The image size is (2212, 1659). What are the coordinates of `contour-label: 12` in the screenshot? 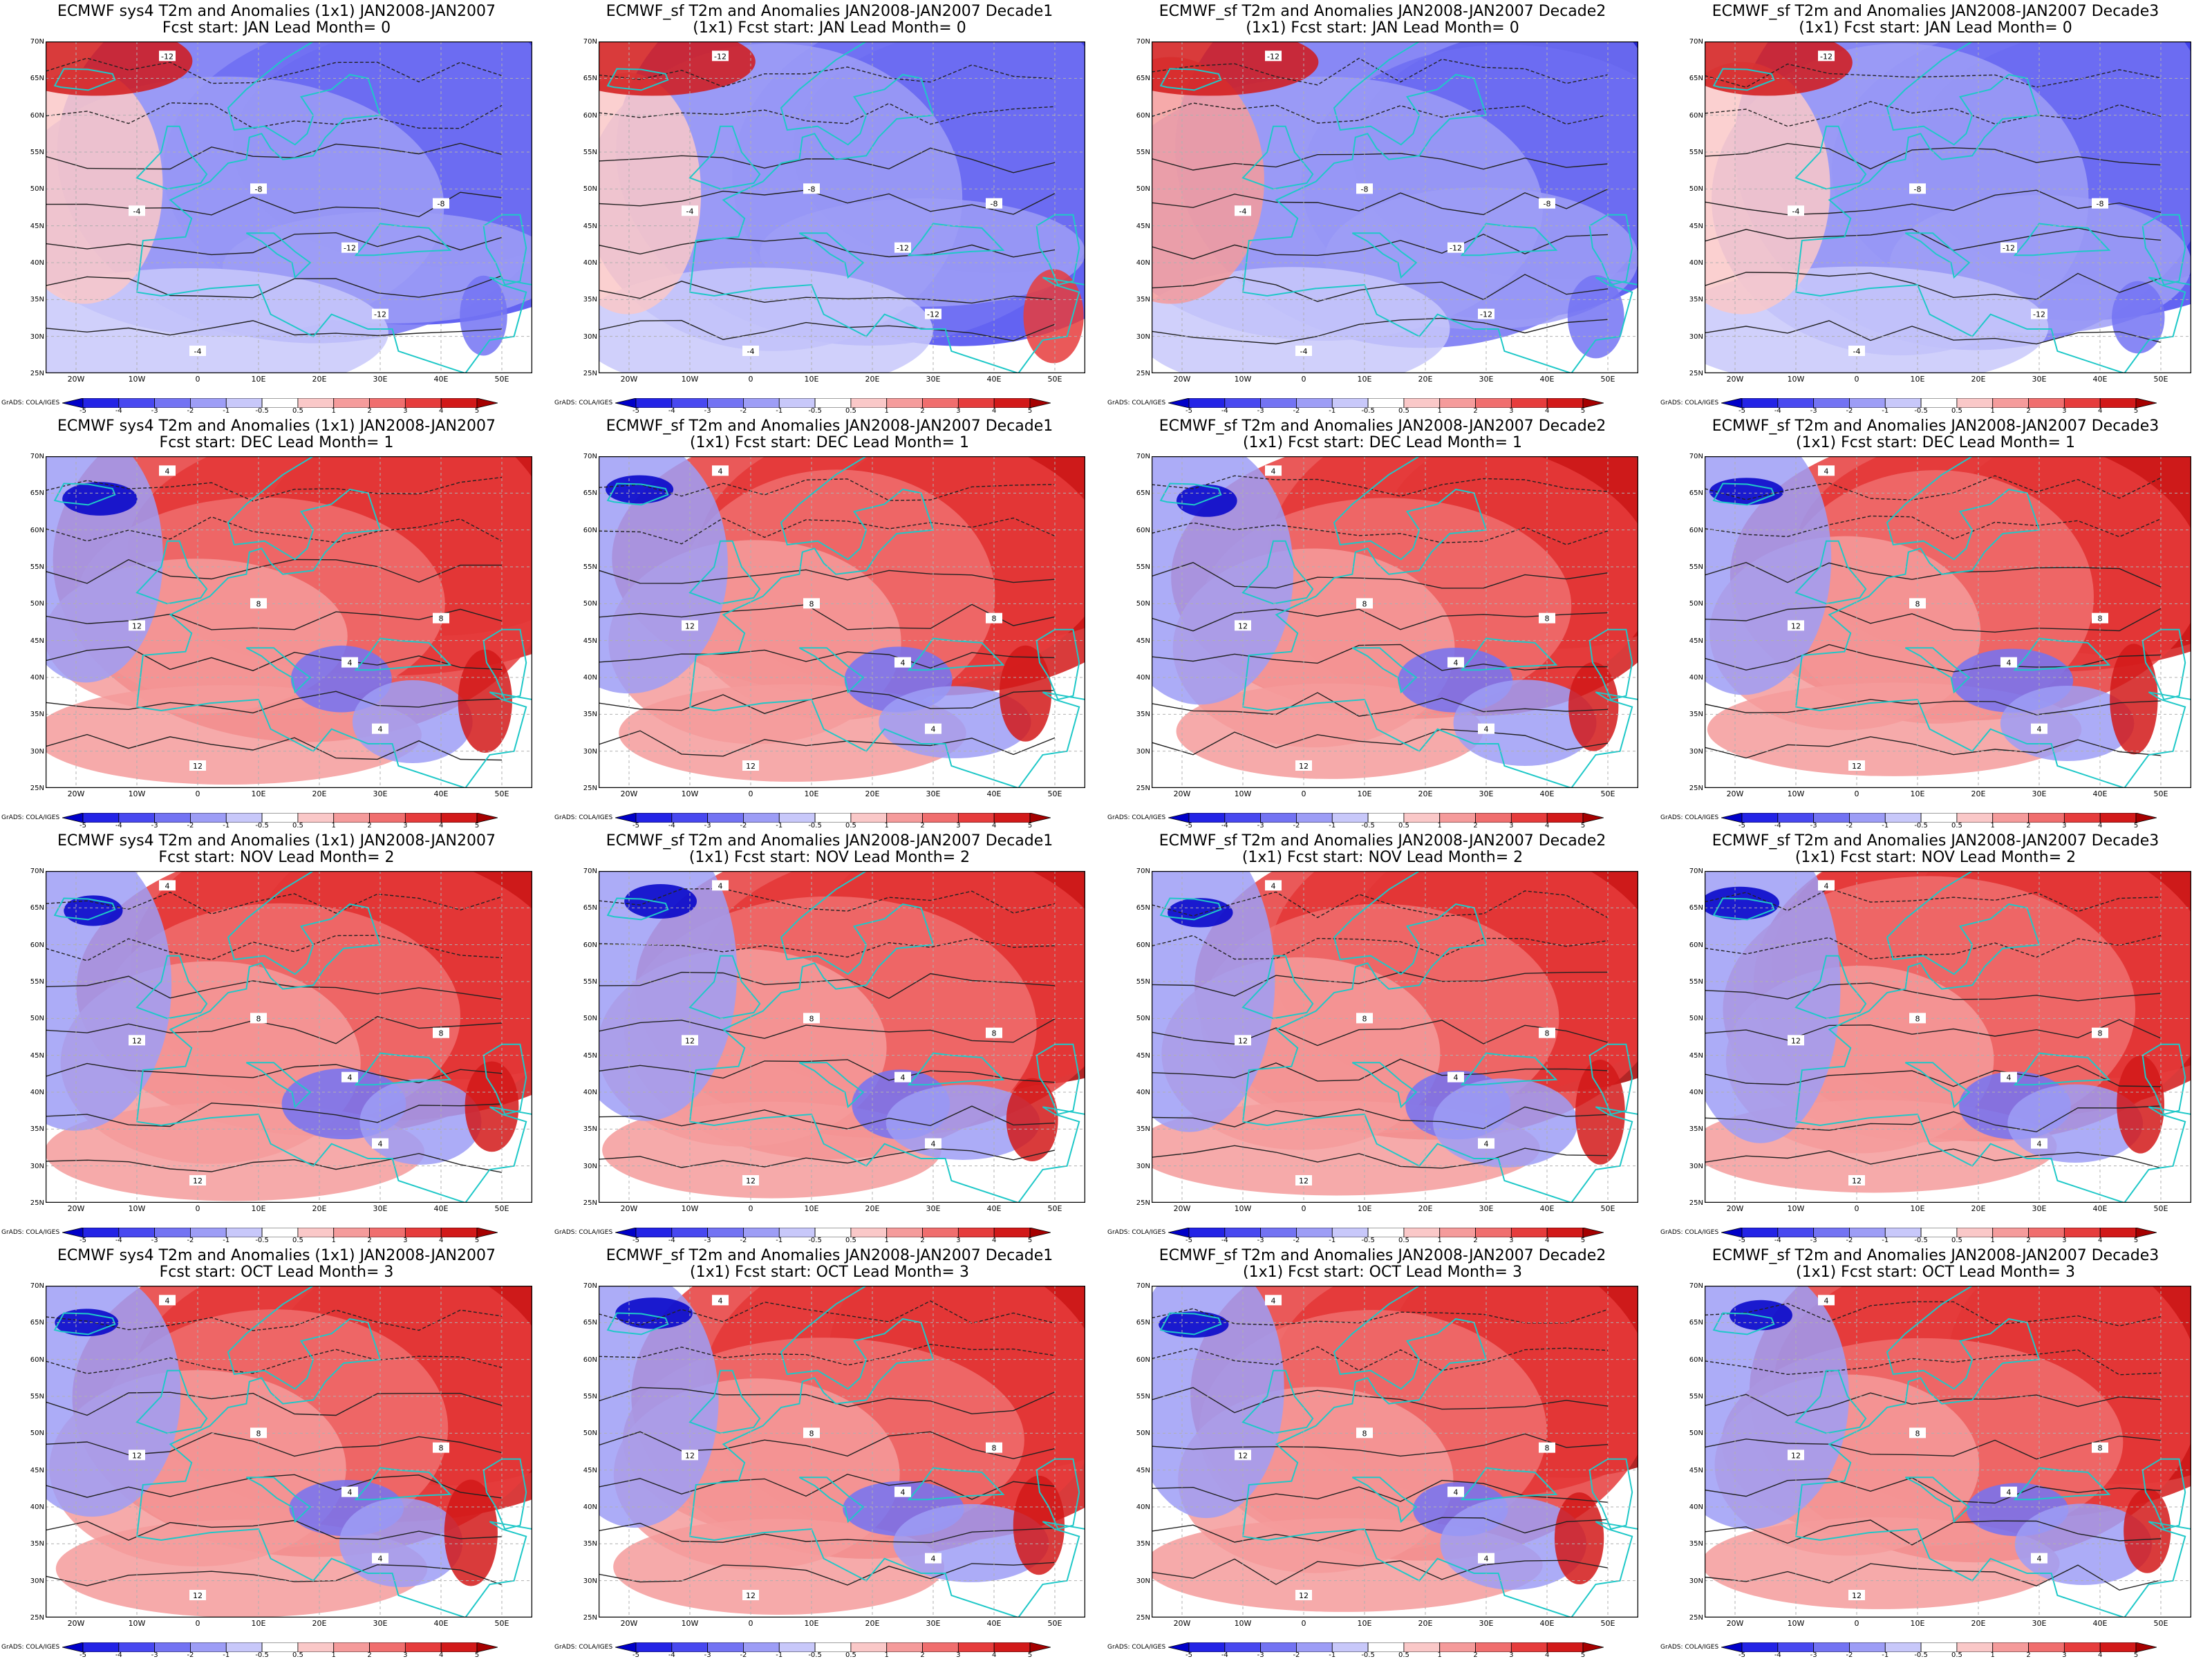 It's located at (1857, 1595).